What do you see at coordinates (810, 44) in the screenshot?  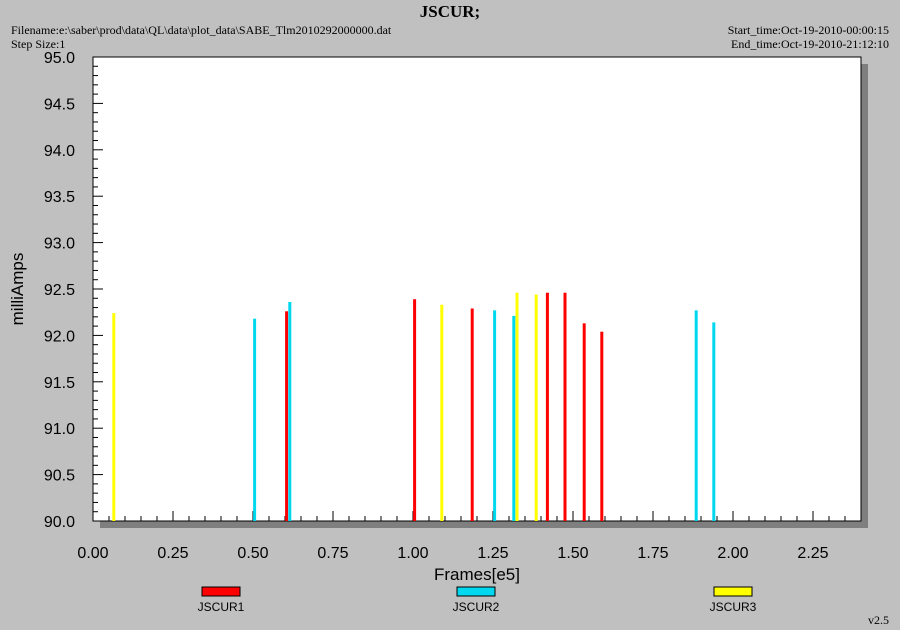 I see `end-time-text: End_time:Oct-19-2010-21:12:10` at bounding box center [810, 44].